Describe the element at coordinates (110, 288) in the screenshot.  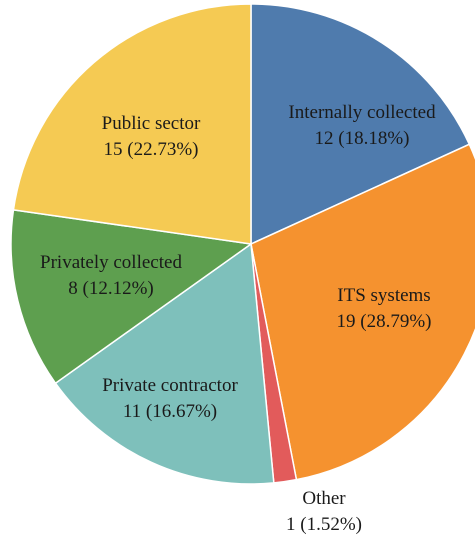
I see `slice-value-privately-collected: 8 (12.12%)` at that location.